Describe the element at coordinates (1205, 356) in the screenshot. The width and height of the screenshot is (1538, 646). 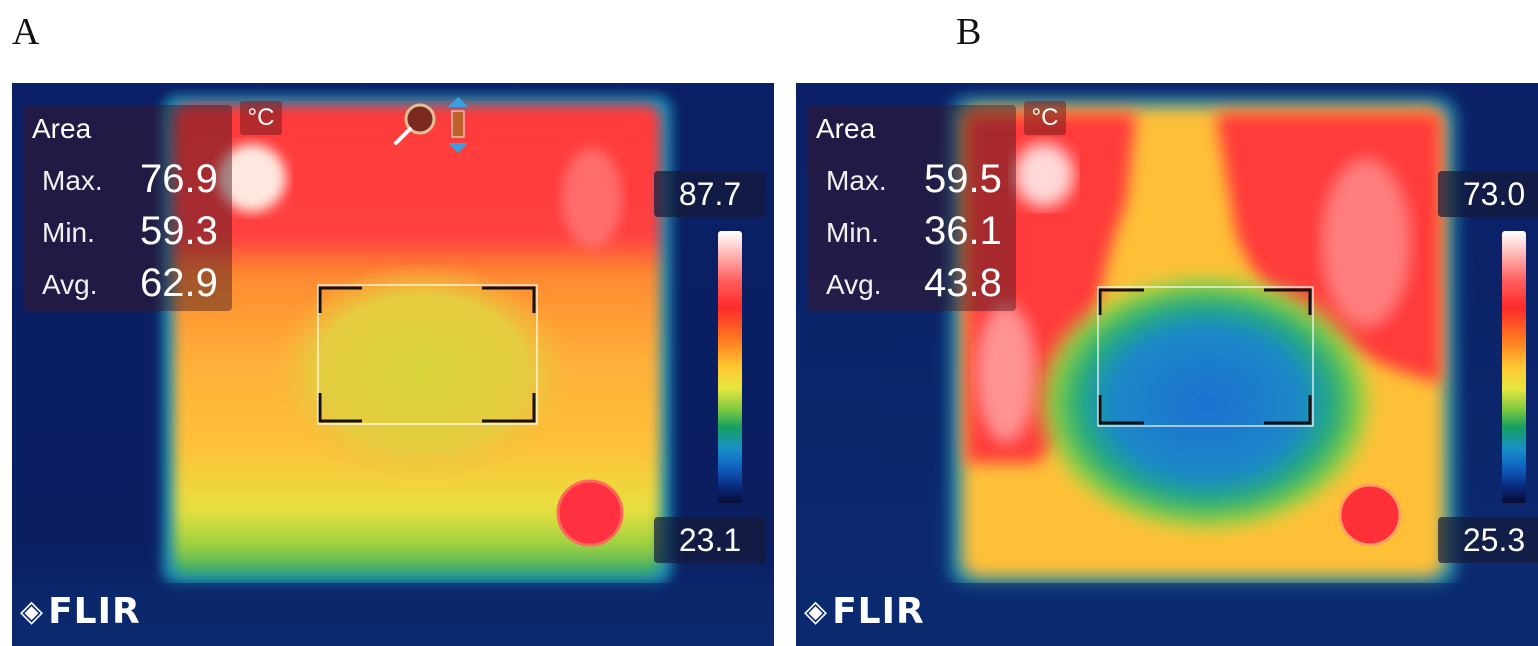
I see `spot-box-b` at that location.